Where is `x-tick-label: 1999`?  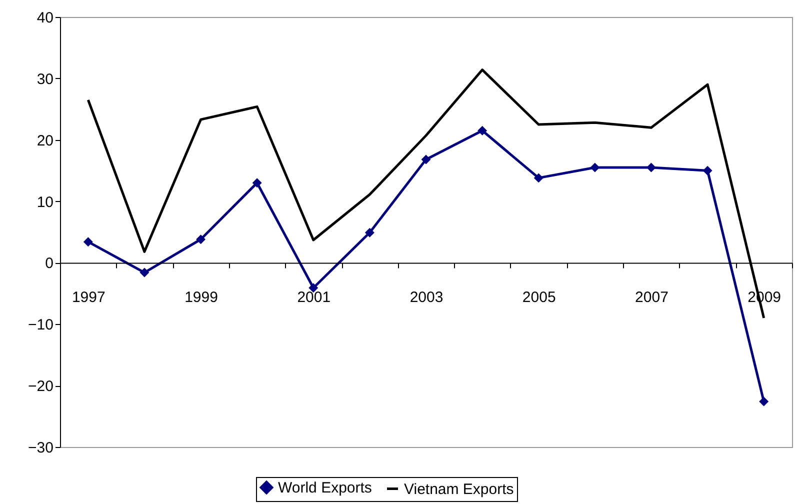
x-tick-label: 1999 is located at coordinates (201, 297).